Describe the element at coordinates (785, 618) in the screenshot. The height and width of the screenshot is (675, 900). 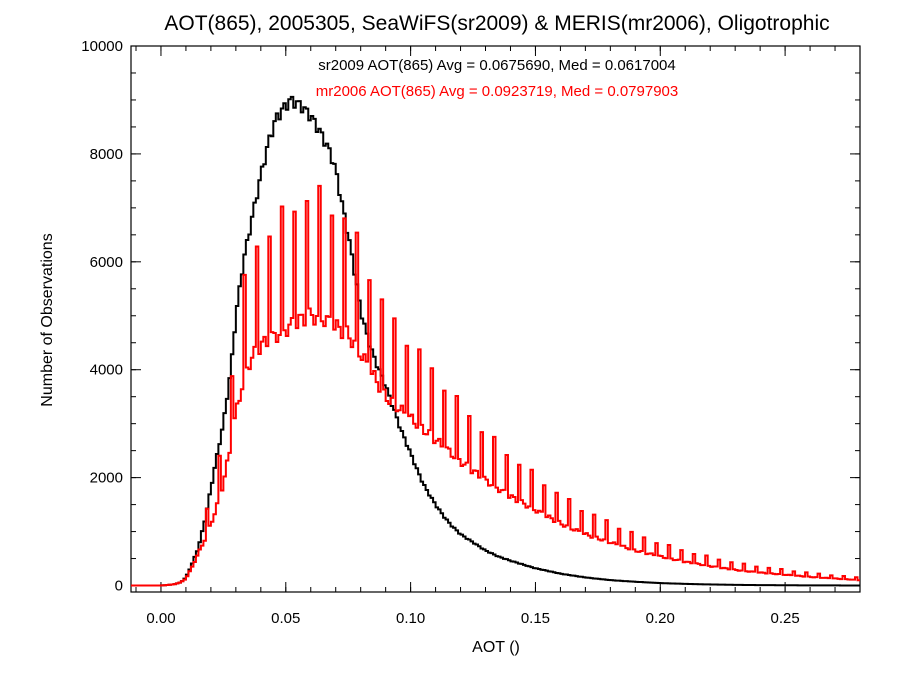
I see `x-tick-label: 0.25` at that location.